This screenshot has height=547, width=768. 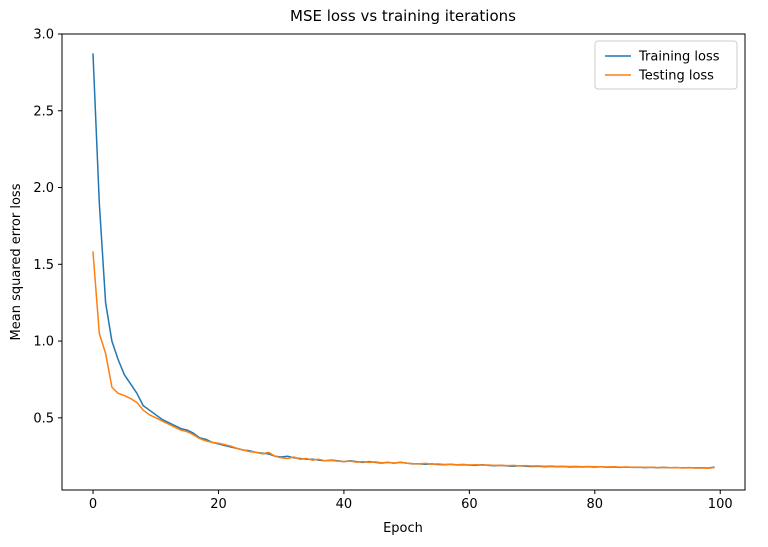 I want to click on y-tick-label: 3.0, so click(x=43, y=35).